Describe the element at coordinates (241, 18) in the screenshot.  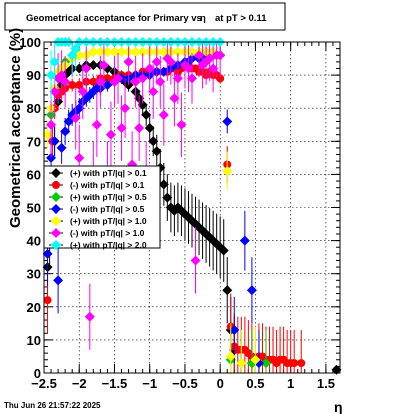
I see `chart-title-suffix: at pT > 0.11` at that location.